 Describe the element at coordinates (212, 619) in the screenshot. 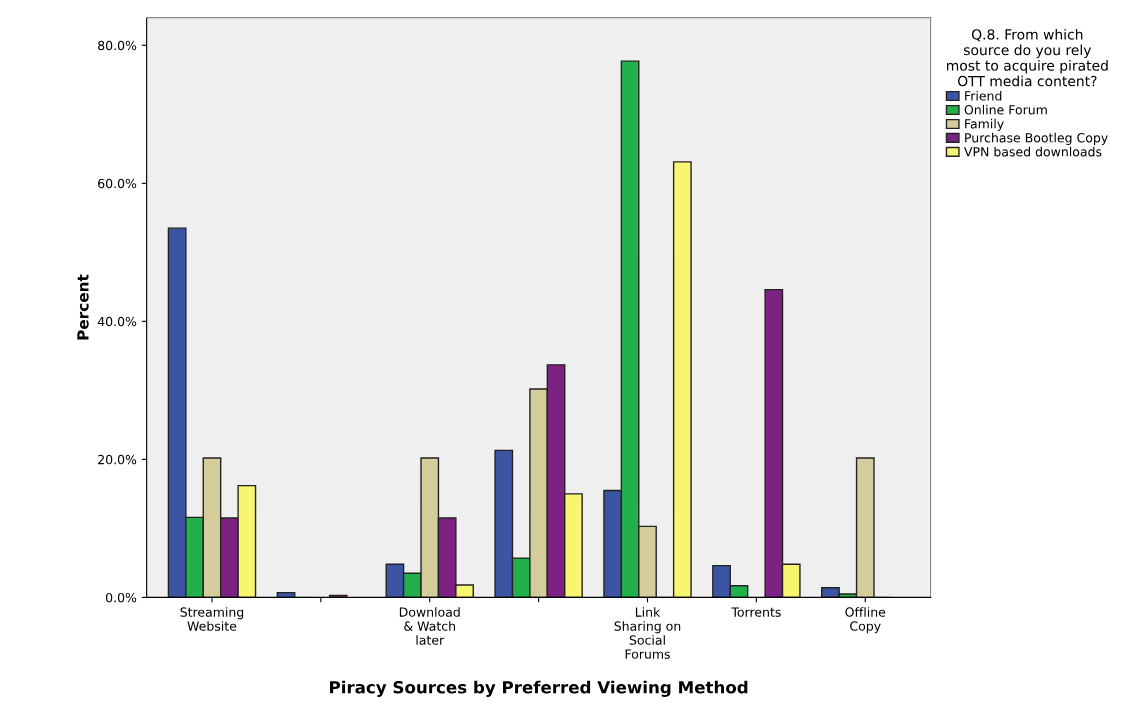

I see `x-tick-label: Streaming Website` at that location.